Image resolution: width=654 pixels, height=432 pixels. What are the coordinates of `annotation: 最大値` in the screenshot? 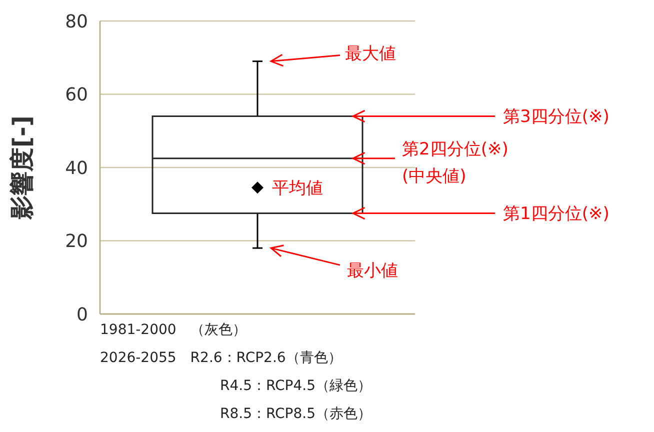 It's located at (370, 54).